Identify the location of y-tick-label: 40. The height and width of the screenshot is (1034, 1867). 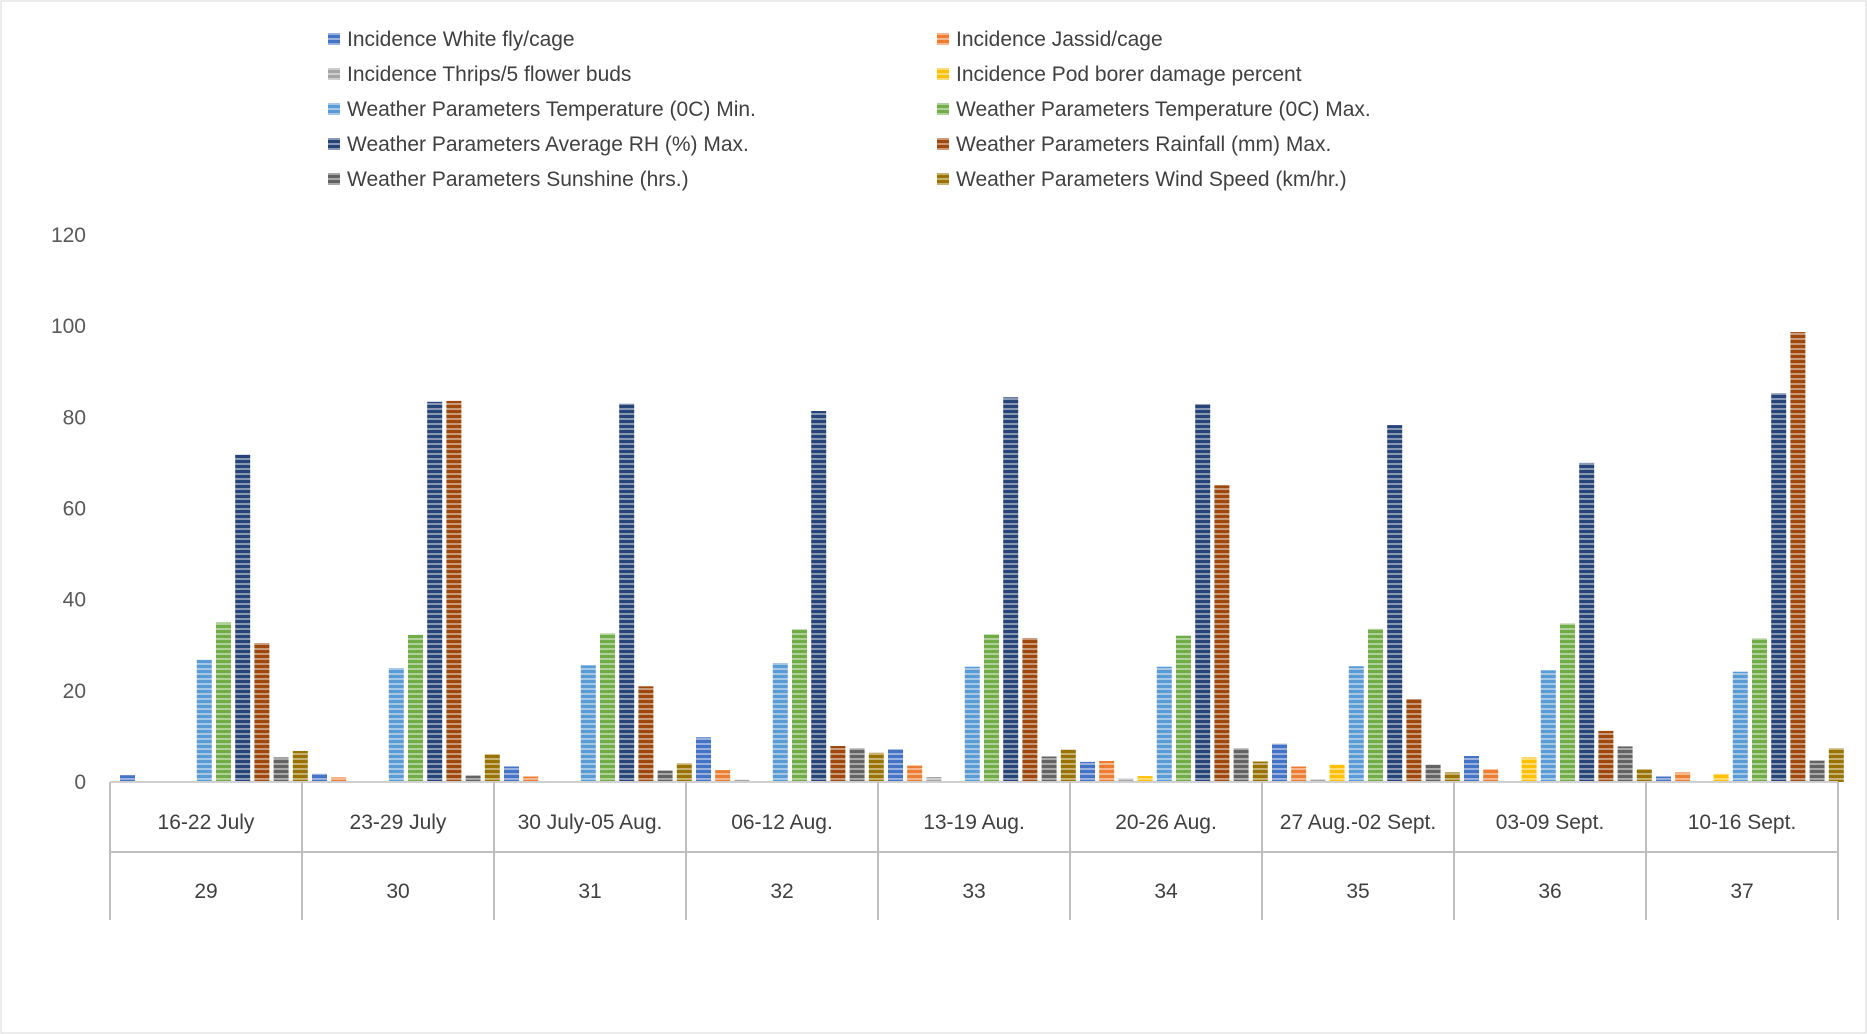
(74, 600).